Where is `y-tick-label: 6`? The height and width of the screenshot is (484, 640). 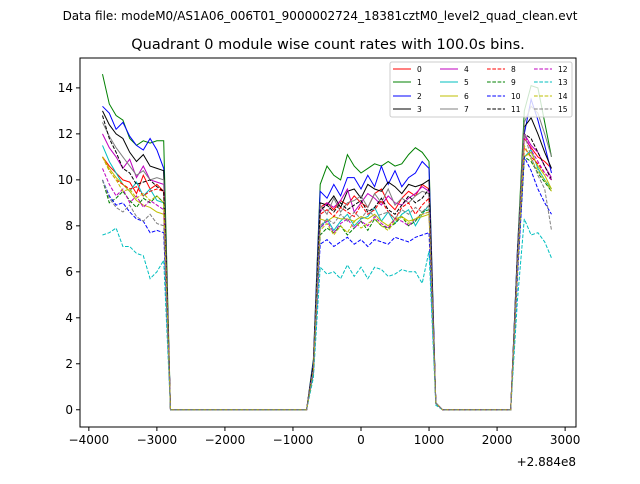 y-tick-label: 6 is located at coordinates (69, 272).